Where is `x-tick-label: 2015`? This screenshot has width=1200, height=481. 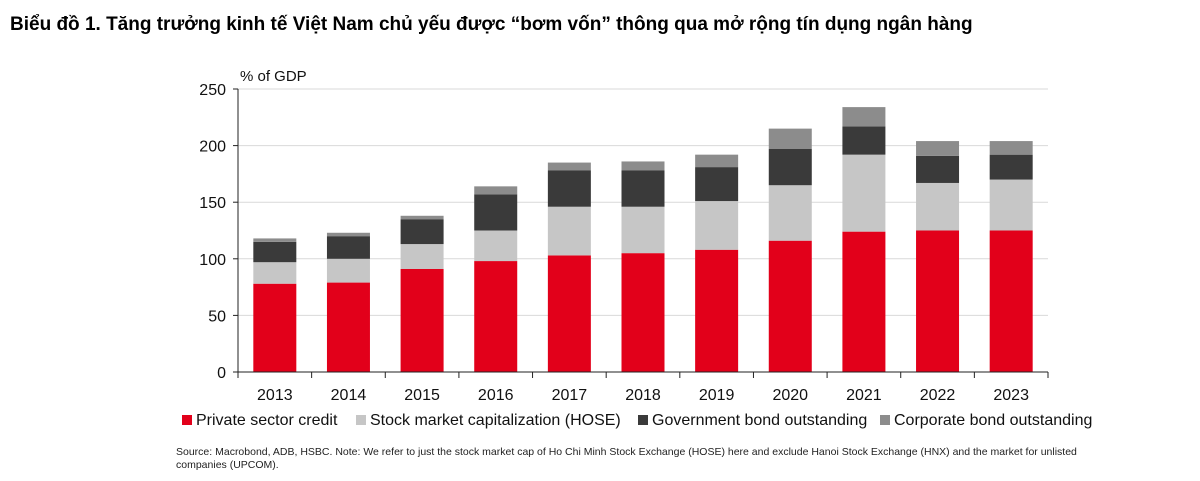 x-tick-label: 2015 is located at coordinates (422, 395).